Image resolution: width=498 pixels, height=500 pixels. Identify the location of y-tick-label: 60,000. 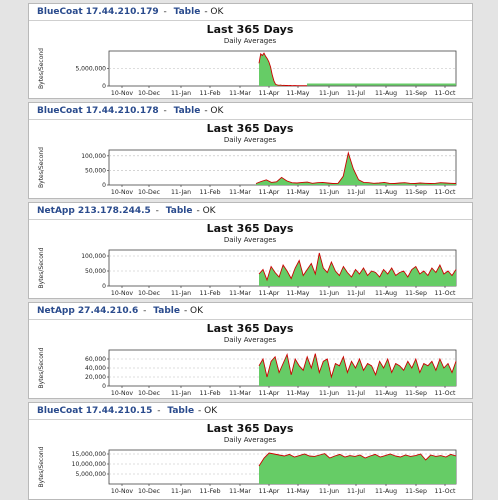
(95, 359).